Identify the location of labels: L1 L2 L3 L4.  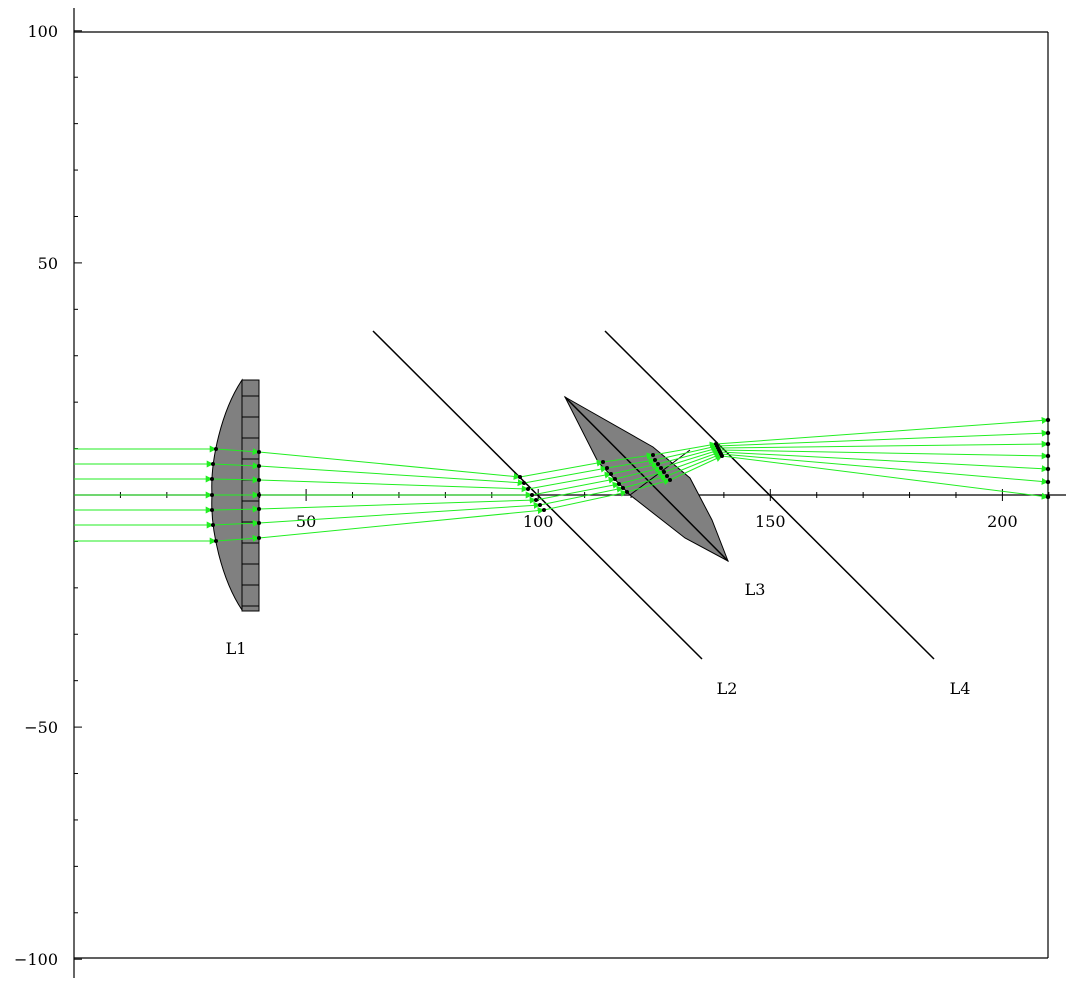
(598, 639).